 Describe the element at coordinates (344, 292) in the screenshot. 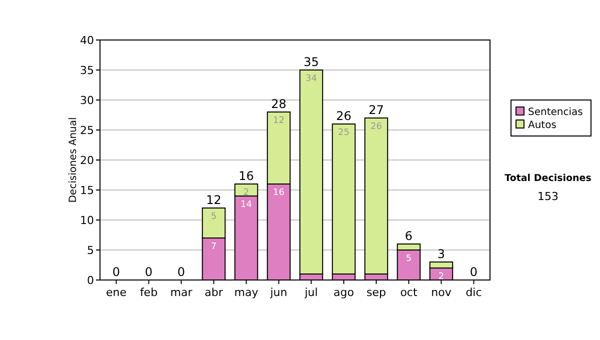

I see `x-tick-label: ago` at that location.